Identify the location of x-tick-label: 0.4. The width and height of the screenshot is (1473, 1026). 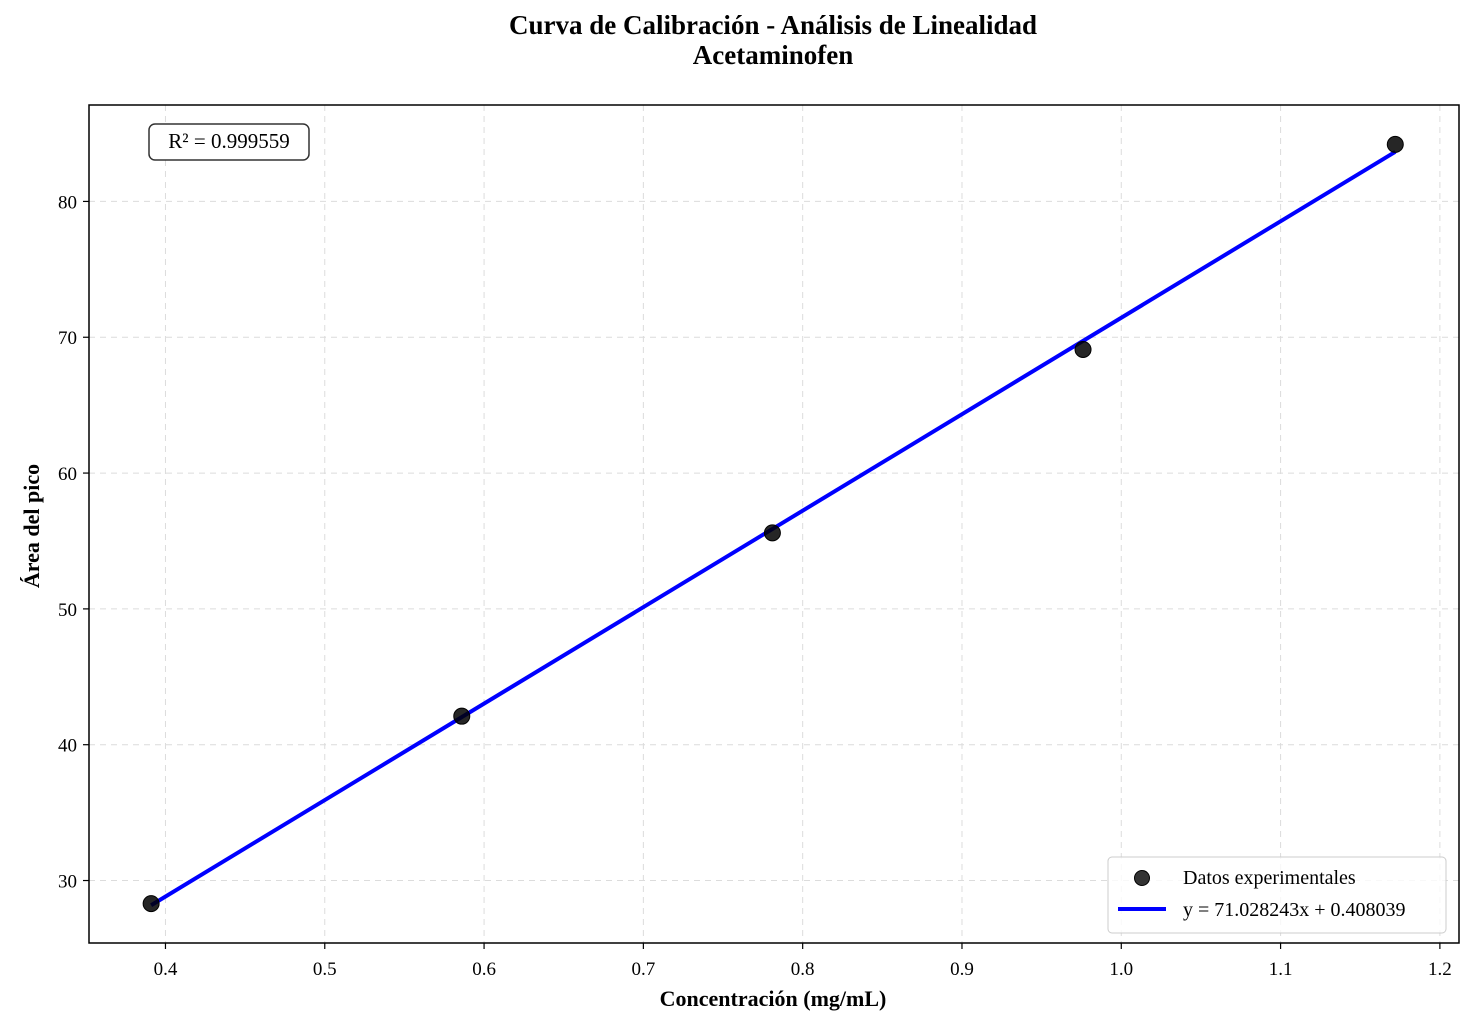
(166, 969).